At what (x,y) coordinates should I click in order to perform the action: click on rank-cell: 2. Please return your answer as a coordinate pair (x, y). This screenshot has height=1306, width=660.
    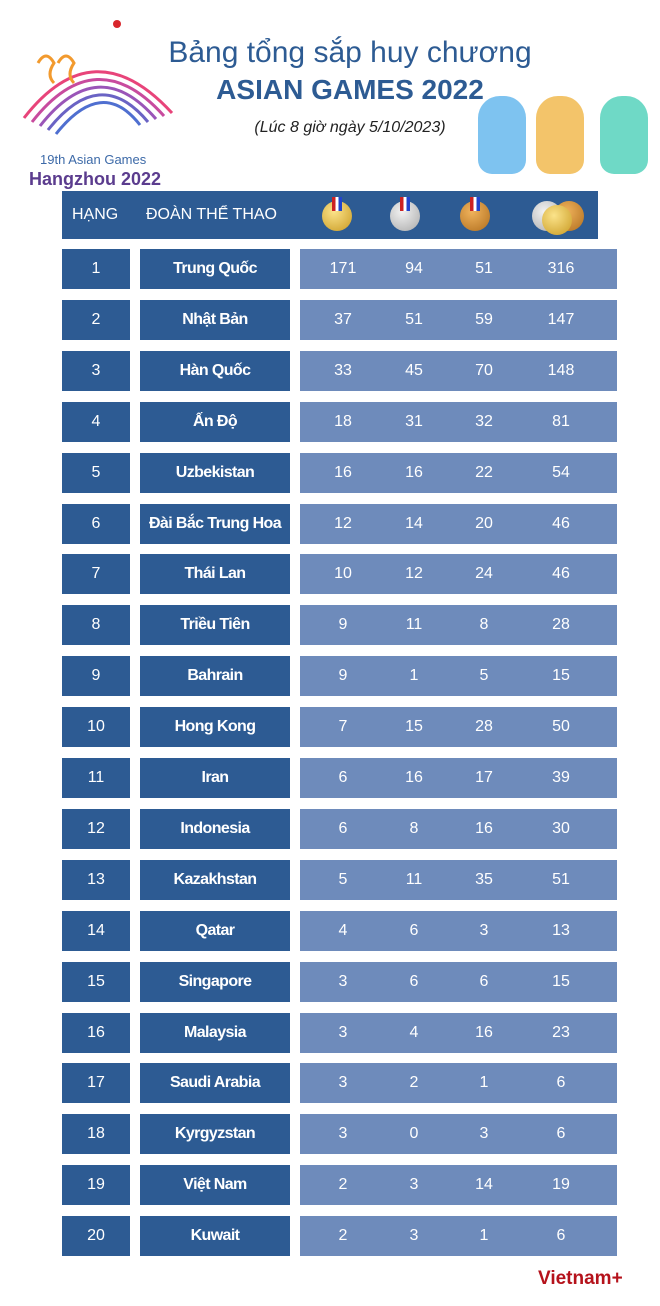
    Looking at the image, I should click on (96, 319).